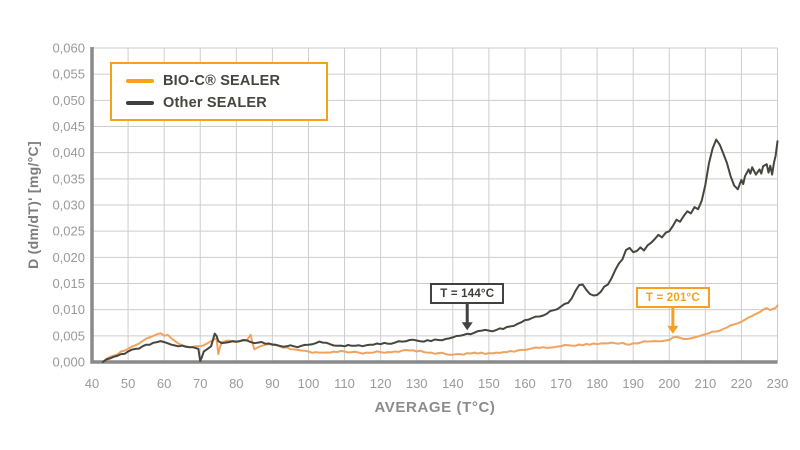 Image resolution: width=800 pixels, height=450 pixels. What do you see at coordinates (215, 103) in the screenshot?
I see `legend-label-other-sealer: Other SEALER` at bounding box center [215, 103].